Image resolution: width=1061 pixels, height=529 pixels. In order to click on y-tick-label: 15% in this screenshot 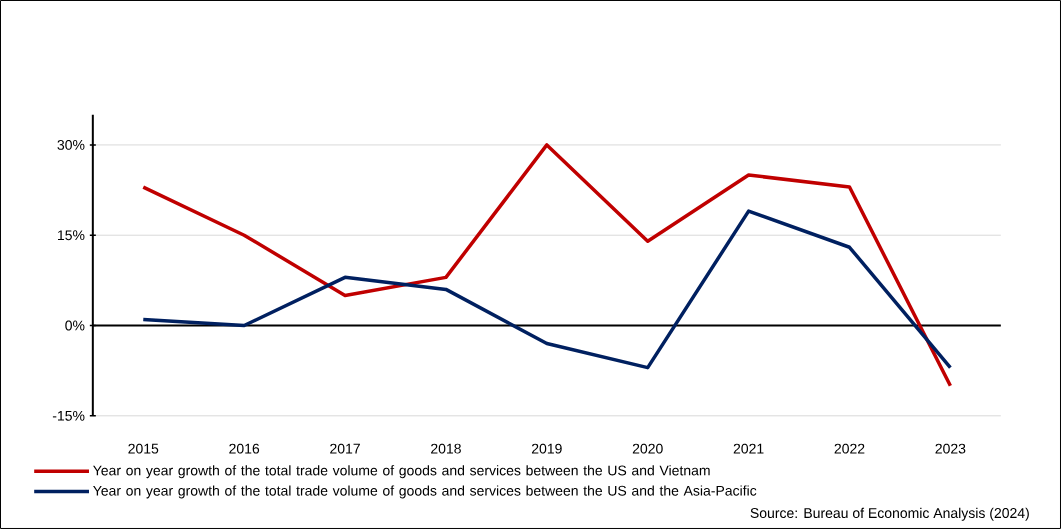, I will do `click(71, 235)`.